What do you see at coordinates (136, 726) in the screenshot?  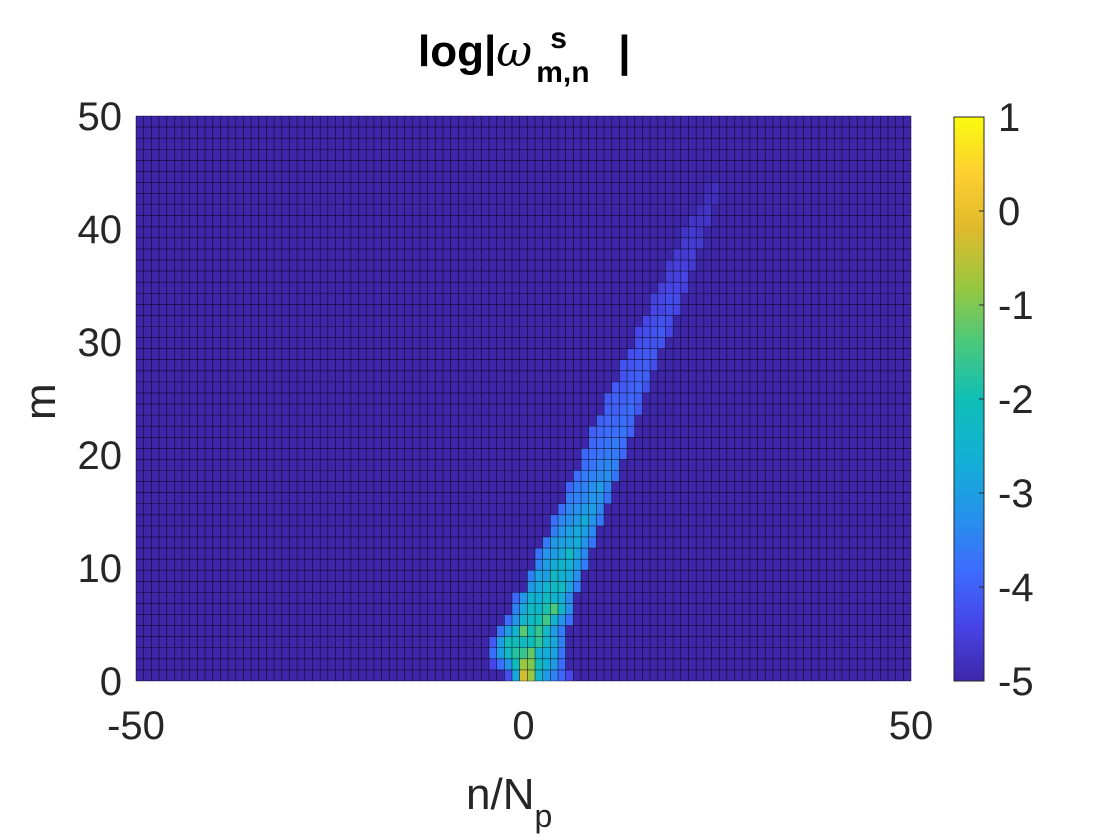 I see `x-tick-label: -50` at bounding box center [136, 726].